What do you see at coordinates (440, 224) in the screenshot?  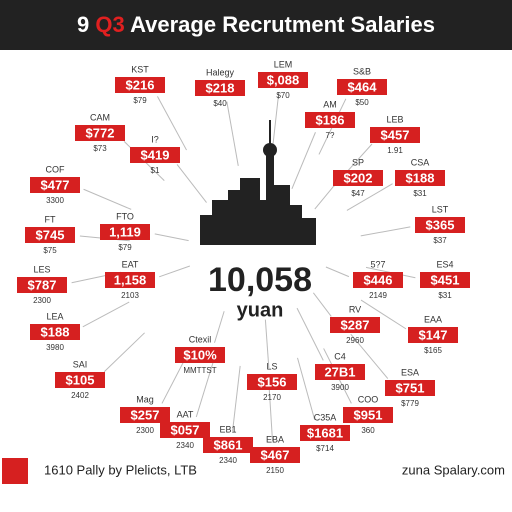 I see `item-value: $365` at bounding box center [440, 224].